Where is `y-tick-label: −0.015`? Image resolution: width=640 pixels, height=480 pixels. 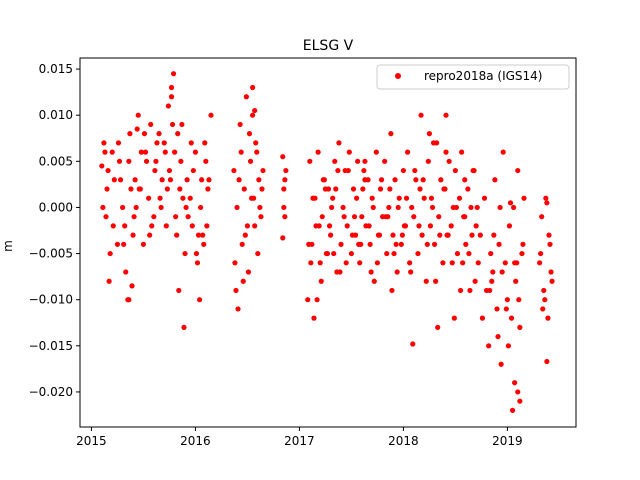
y-tick-label: −0.015 is located at coordinates (51, 346).